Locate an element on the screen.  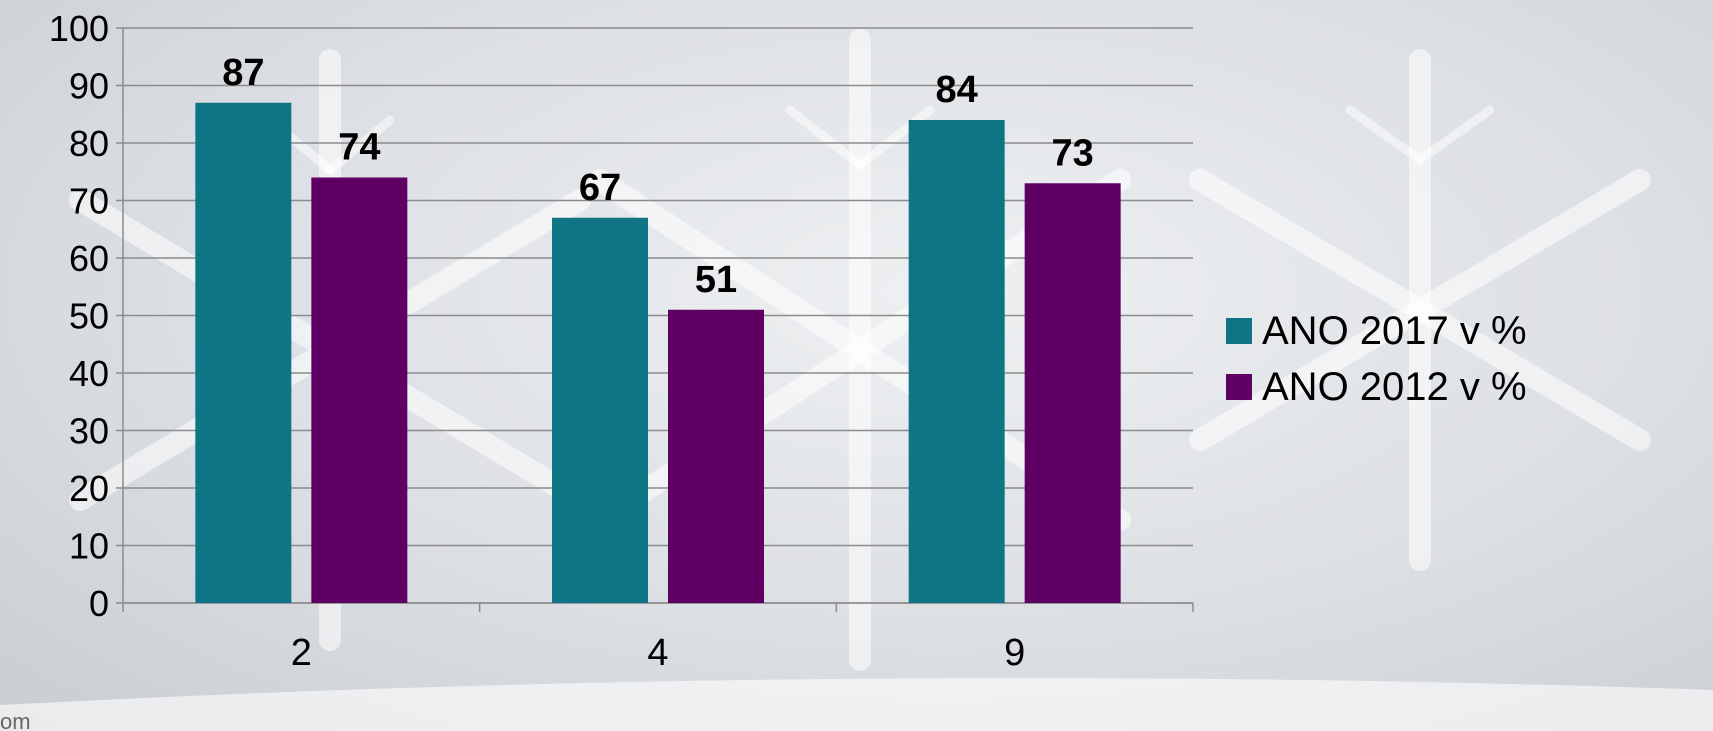
data-label-series2-4: 51 is located at coordinates (716, 280).